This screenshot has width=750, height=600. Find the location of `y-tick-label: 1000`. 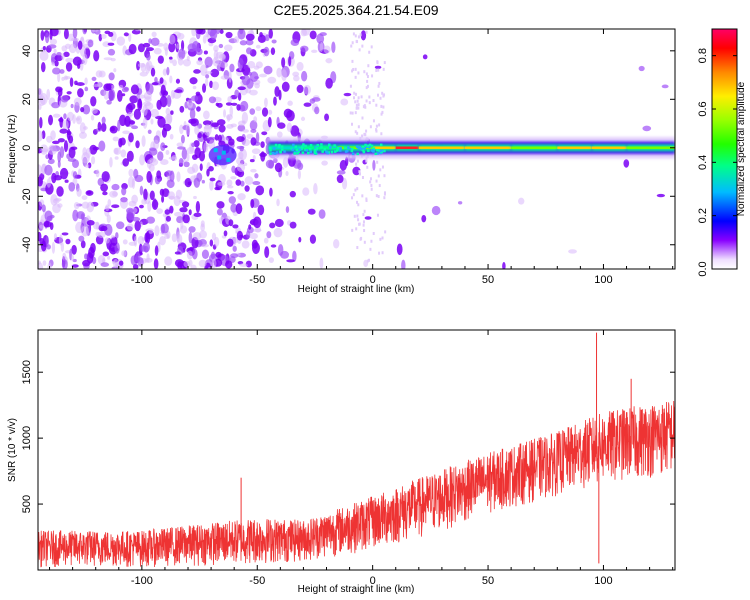

y-tick-label: 1000 is located at coordinates (27, 438).